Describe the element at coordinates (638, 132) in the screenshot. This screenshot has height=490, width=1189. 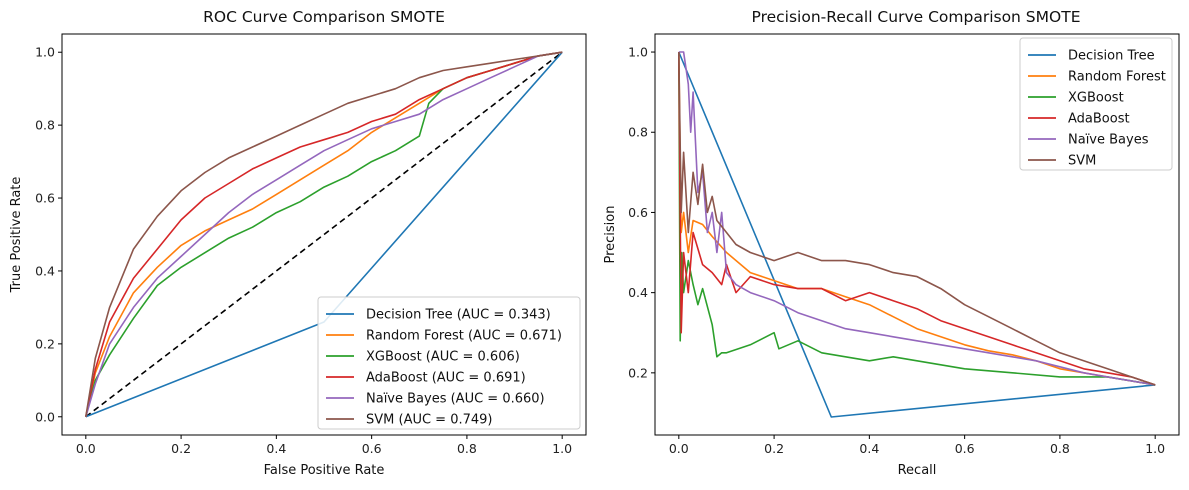
I see `pr-y-tick-label: 0.8` at that location.